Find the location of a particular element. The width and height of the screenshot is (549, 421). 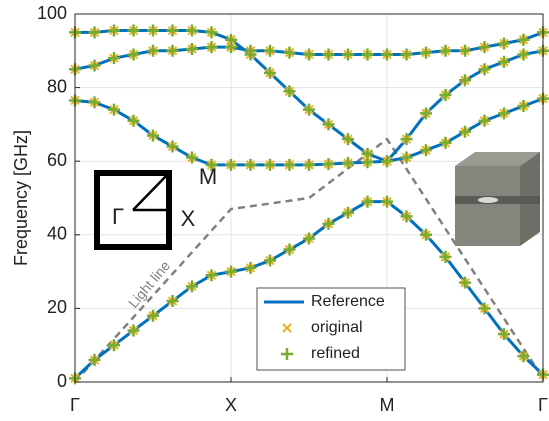

y-tick-label: 40 is located at coordinates (57, 234).